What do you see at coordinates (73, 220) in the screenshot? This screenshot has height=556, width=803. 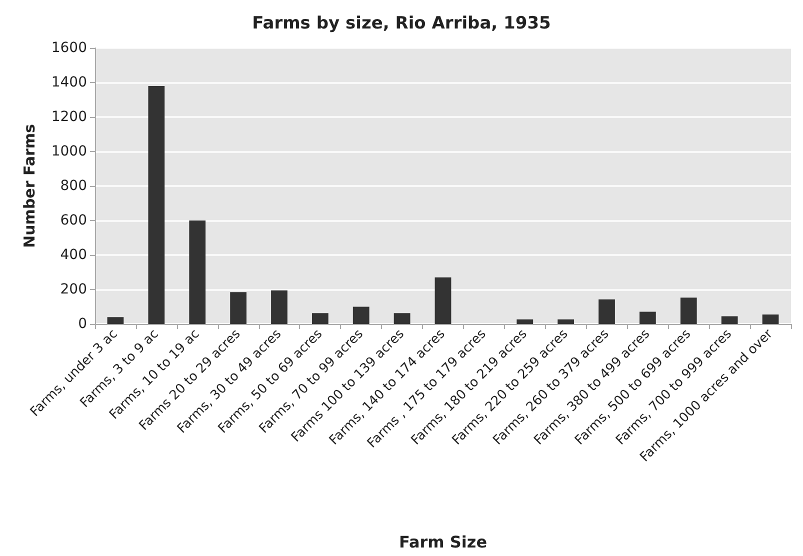 I see `y-tick-label: 600` at bounding box center [73, 220].